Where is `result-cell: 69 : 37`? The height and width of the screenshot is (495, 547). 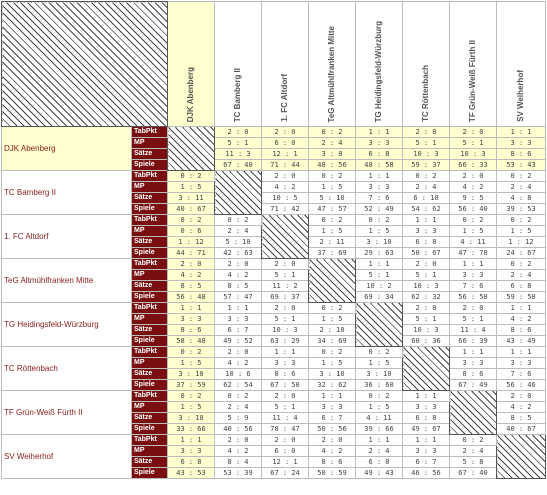
result-cell: 69 : 37 is located at coordinates (285, 297).